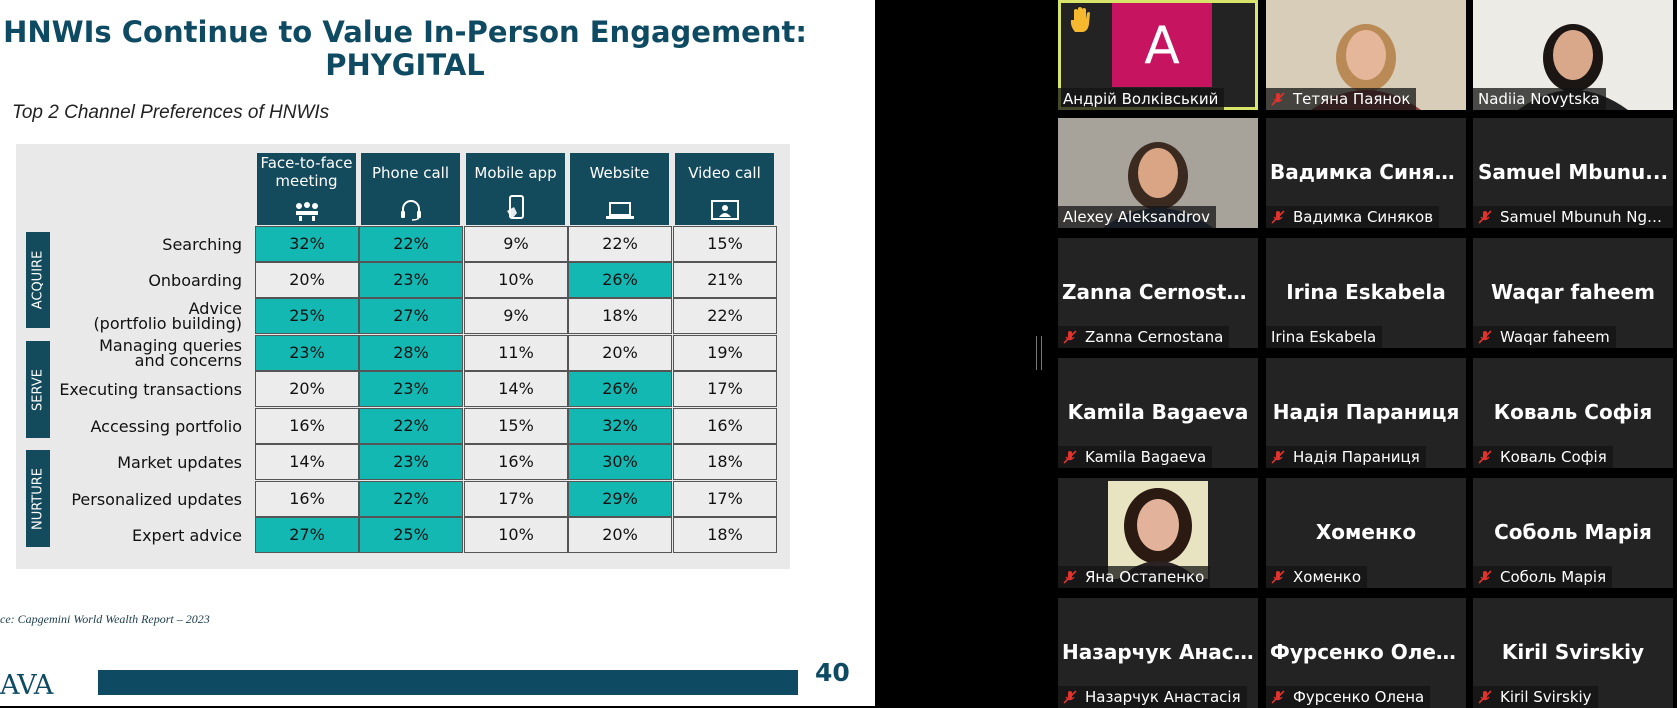  I want to click on panel-splitter-handle, so click(1039, 353).